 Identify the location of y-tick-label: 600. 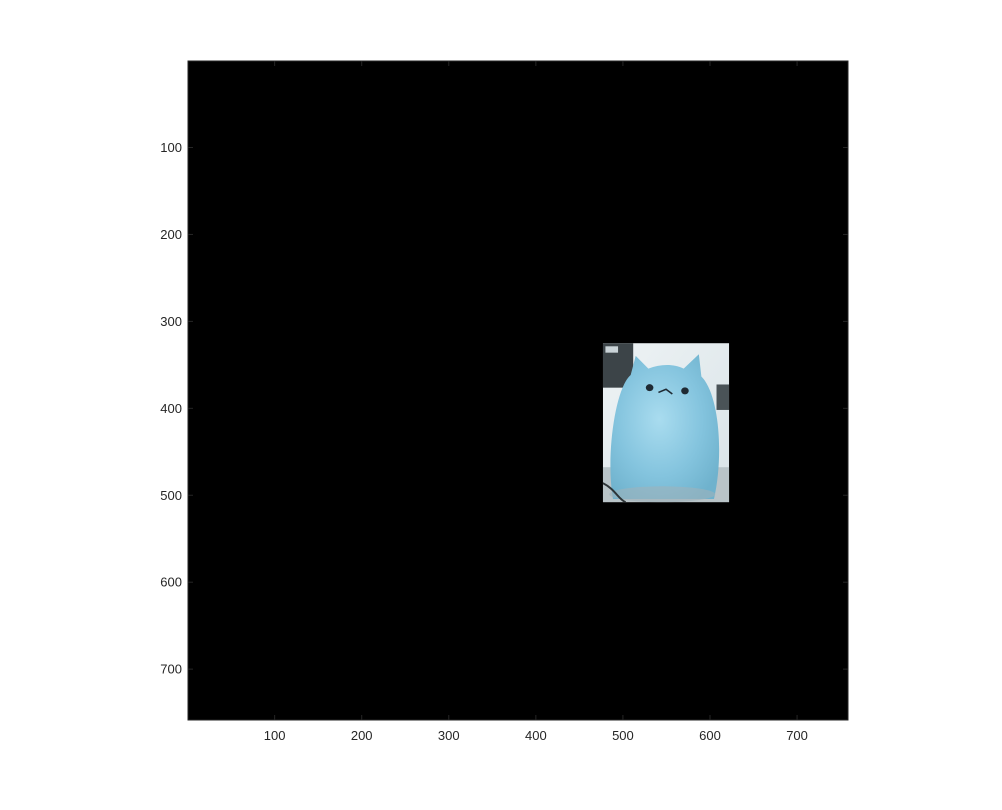
(171, 582).